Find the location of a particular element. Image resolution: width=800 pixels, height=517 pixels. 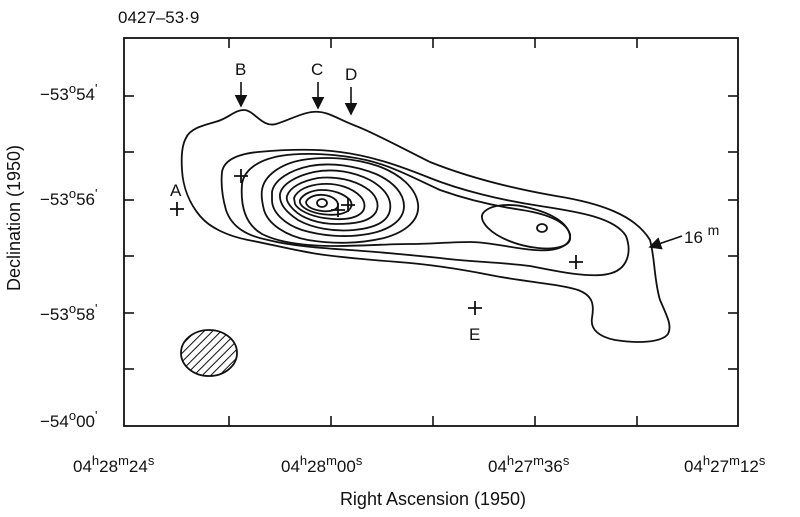

x-axis-label: Right Ascension (1950) is located at coordinates (433, 499).